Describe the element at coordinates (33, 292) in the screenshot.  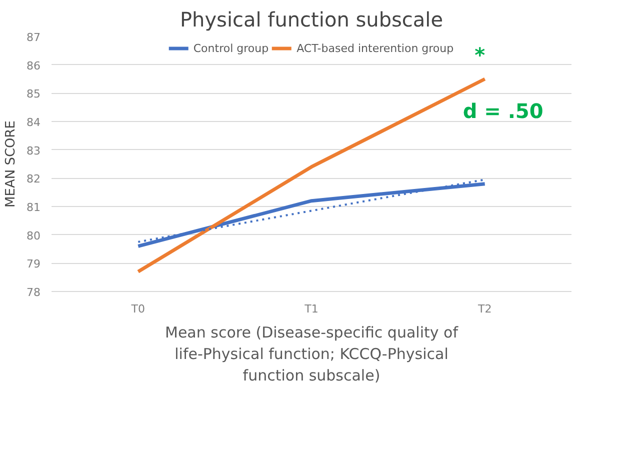
I see `y-tick-label: 78` at that location.